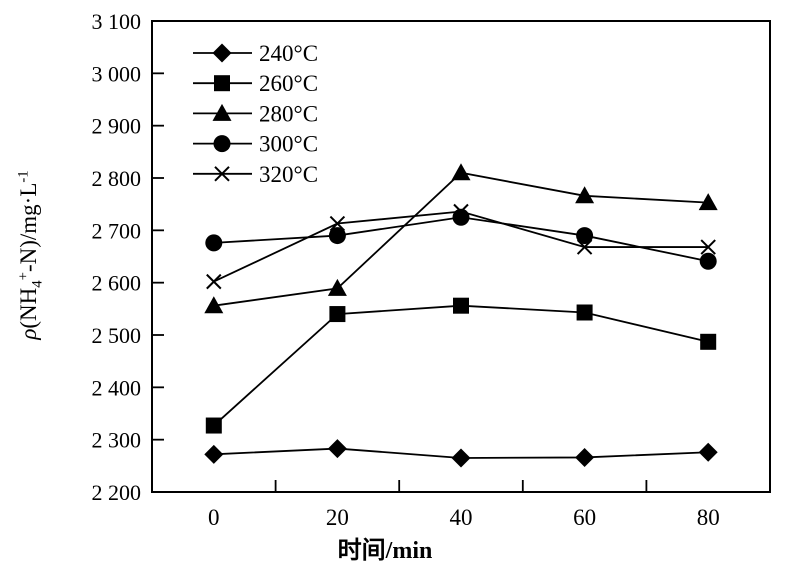 This screenshot has width=800, height=569. Describe the element at coordinates (222, 174) in the screenshot. I see `legend-marker-cross` at that location.